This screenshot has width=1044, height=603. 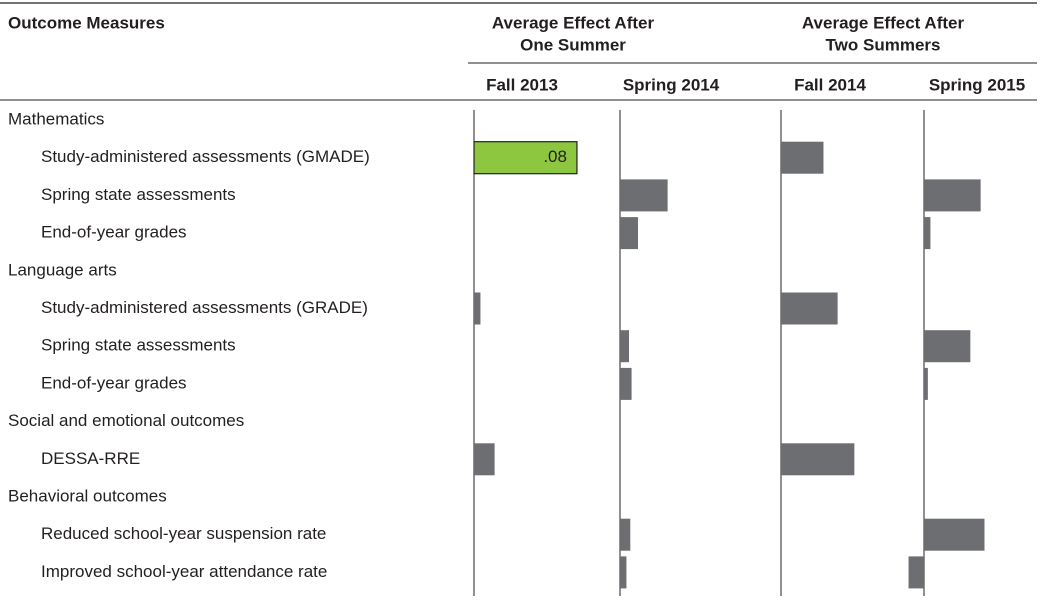 What do you see at coordinates (184, 571) in the screenshot?
I see `row-label: Improved school-year attendance rate` at bounding box center [184, 571].